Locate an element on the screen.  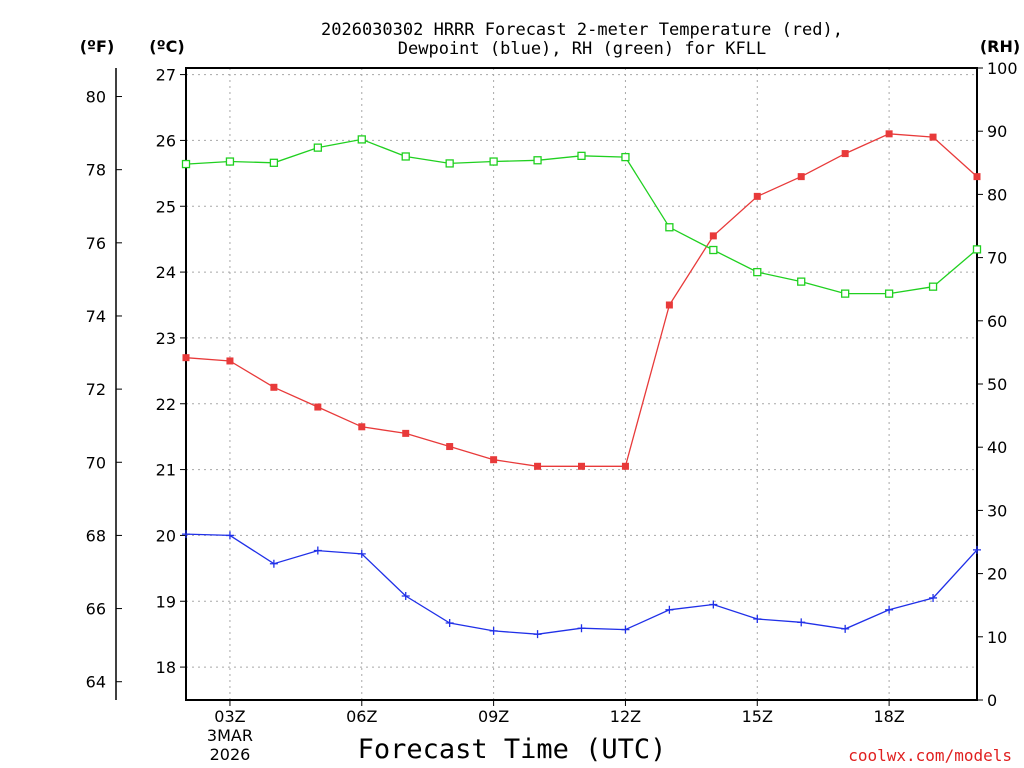
chart-title-line2: Dewpoint (blue), RH (green) for KFLL is located at coordinates (582, 49).